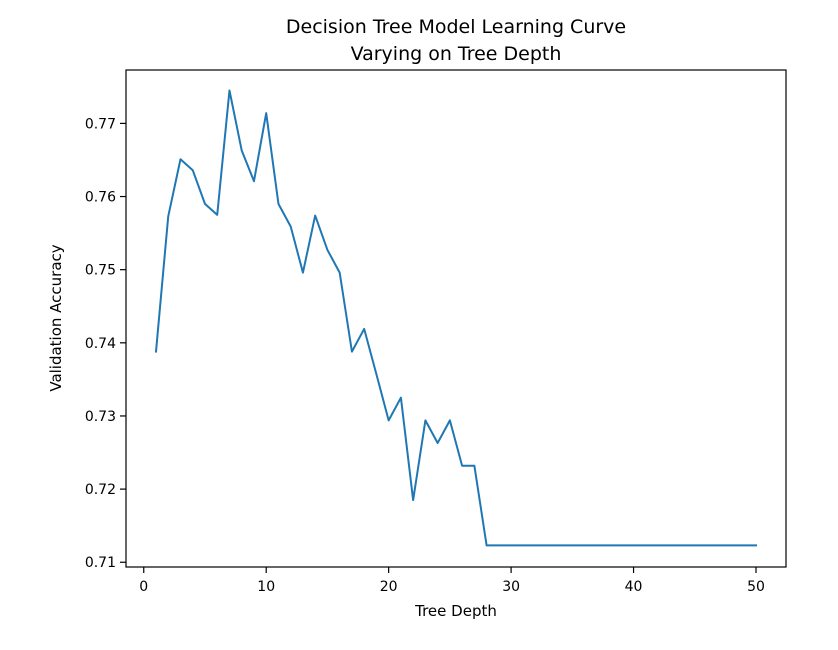 Image resolution: width=838 pixels, height=650 pixels. I want to click on x-tick-label: 30, so click(511, 587).